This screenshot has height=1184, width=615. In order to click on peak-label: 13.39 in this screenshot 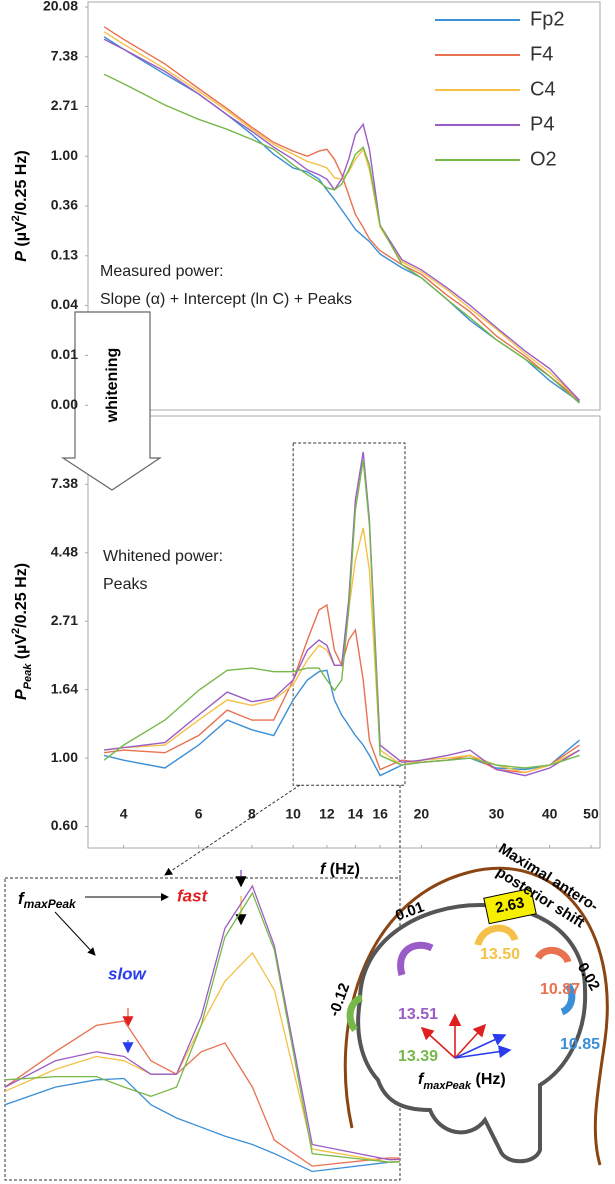, I will do `click(418, 1056)`.